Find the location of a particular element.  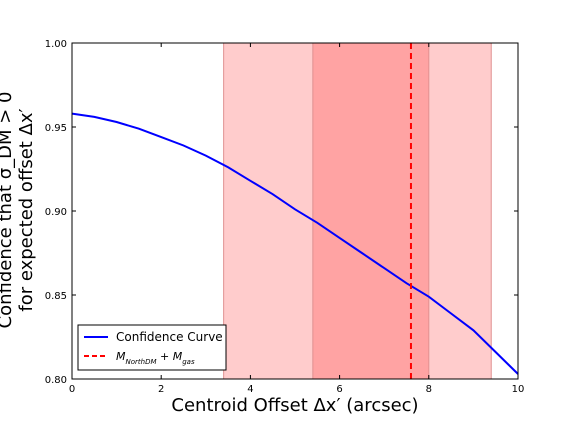

legend: Confidence Curve MNorthDM + Mgas is located at coordinates (152, 347).